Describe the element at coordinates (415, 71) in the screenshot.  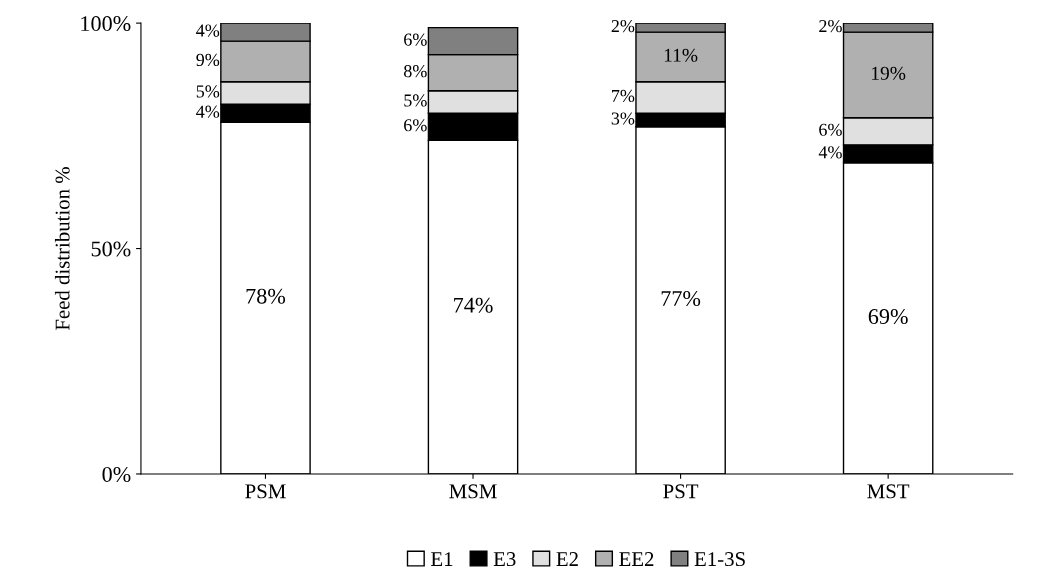
I see `data-label: 8%` at that location.